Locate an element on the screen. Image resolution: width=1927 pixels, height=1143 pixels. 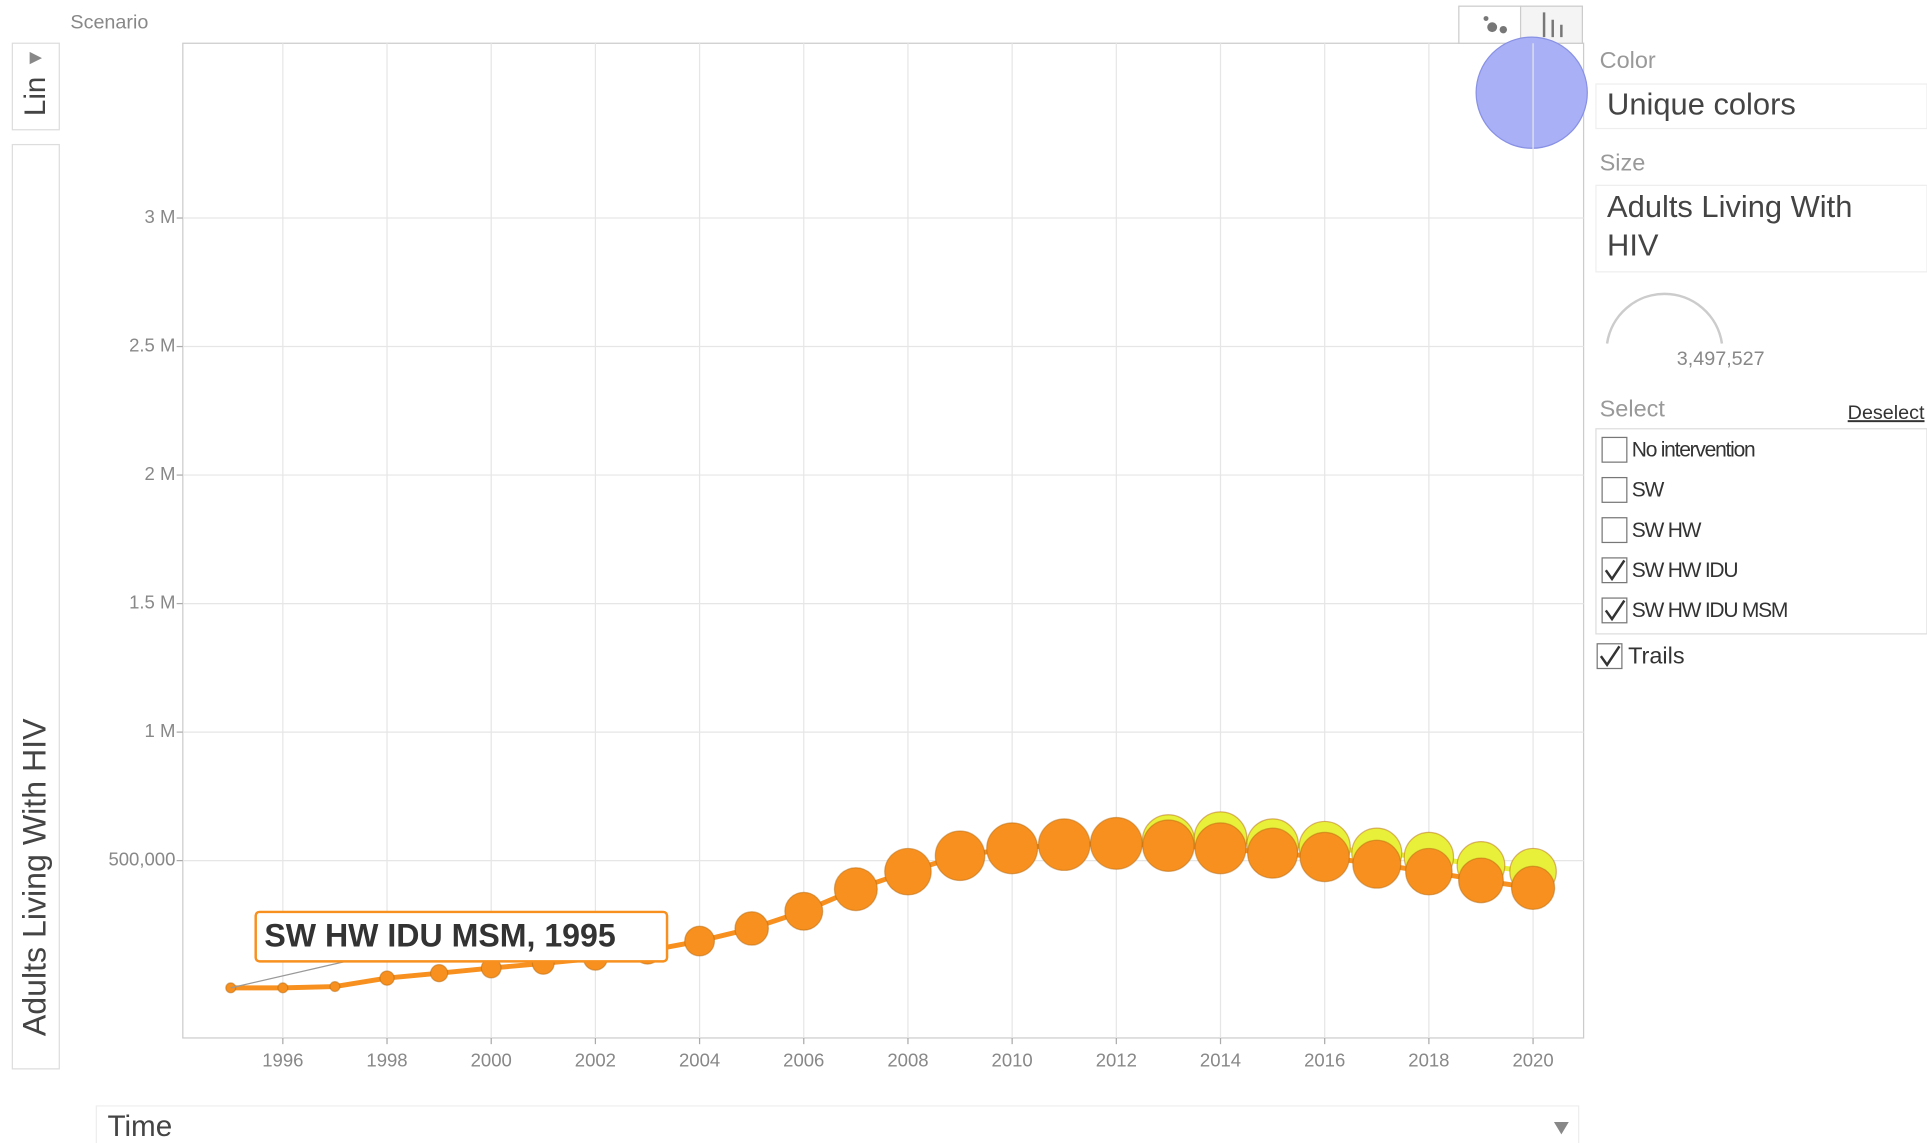
scale-toggle-label: Lin is located at coordinates (35, 97).